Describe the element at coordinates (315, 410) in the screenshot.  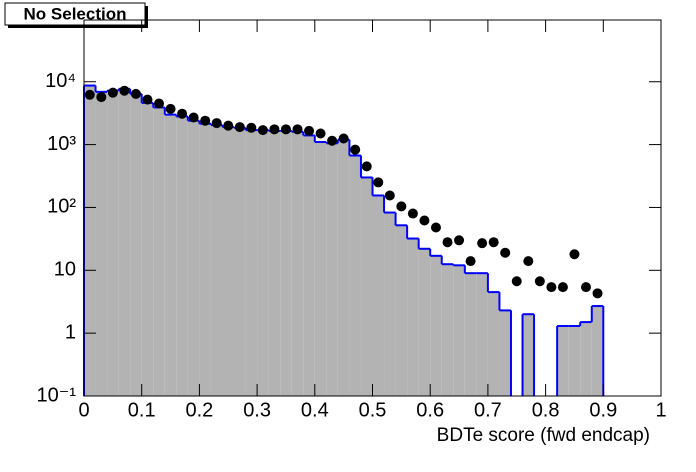
I see `x-tick-label: 0.4` at that location.